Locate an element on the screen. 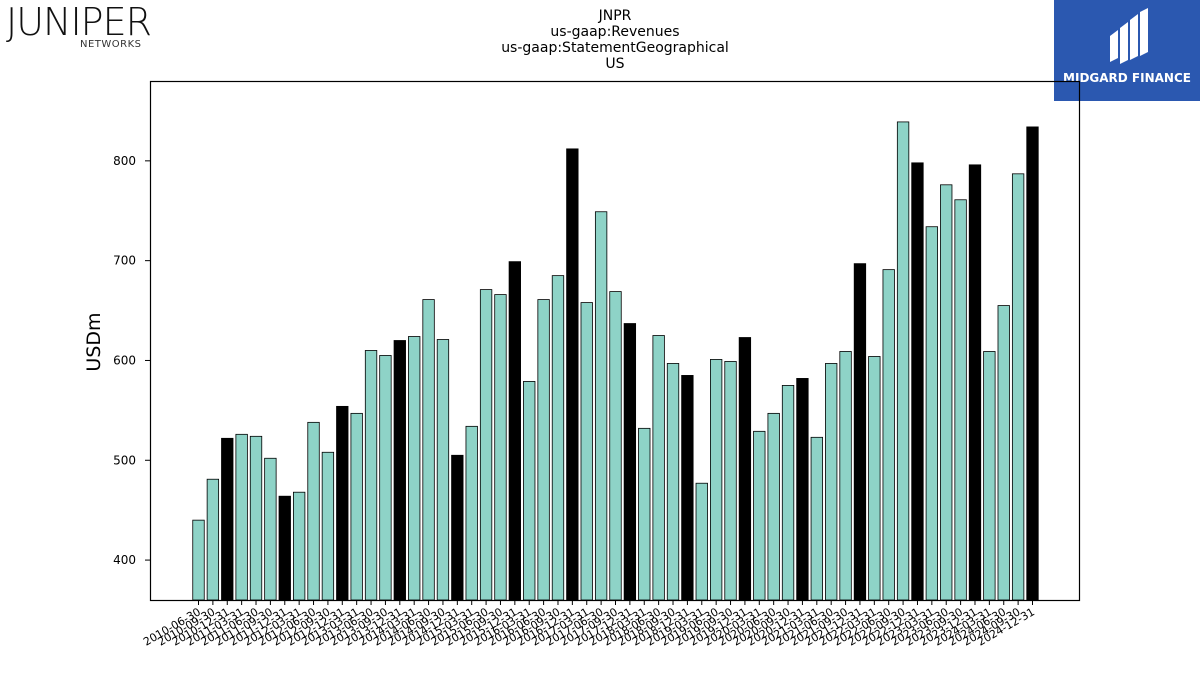 The width and height of the screenshot is (1200, 675). y-axis-label: USDm is located at coordinates (94, 341).